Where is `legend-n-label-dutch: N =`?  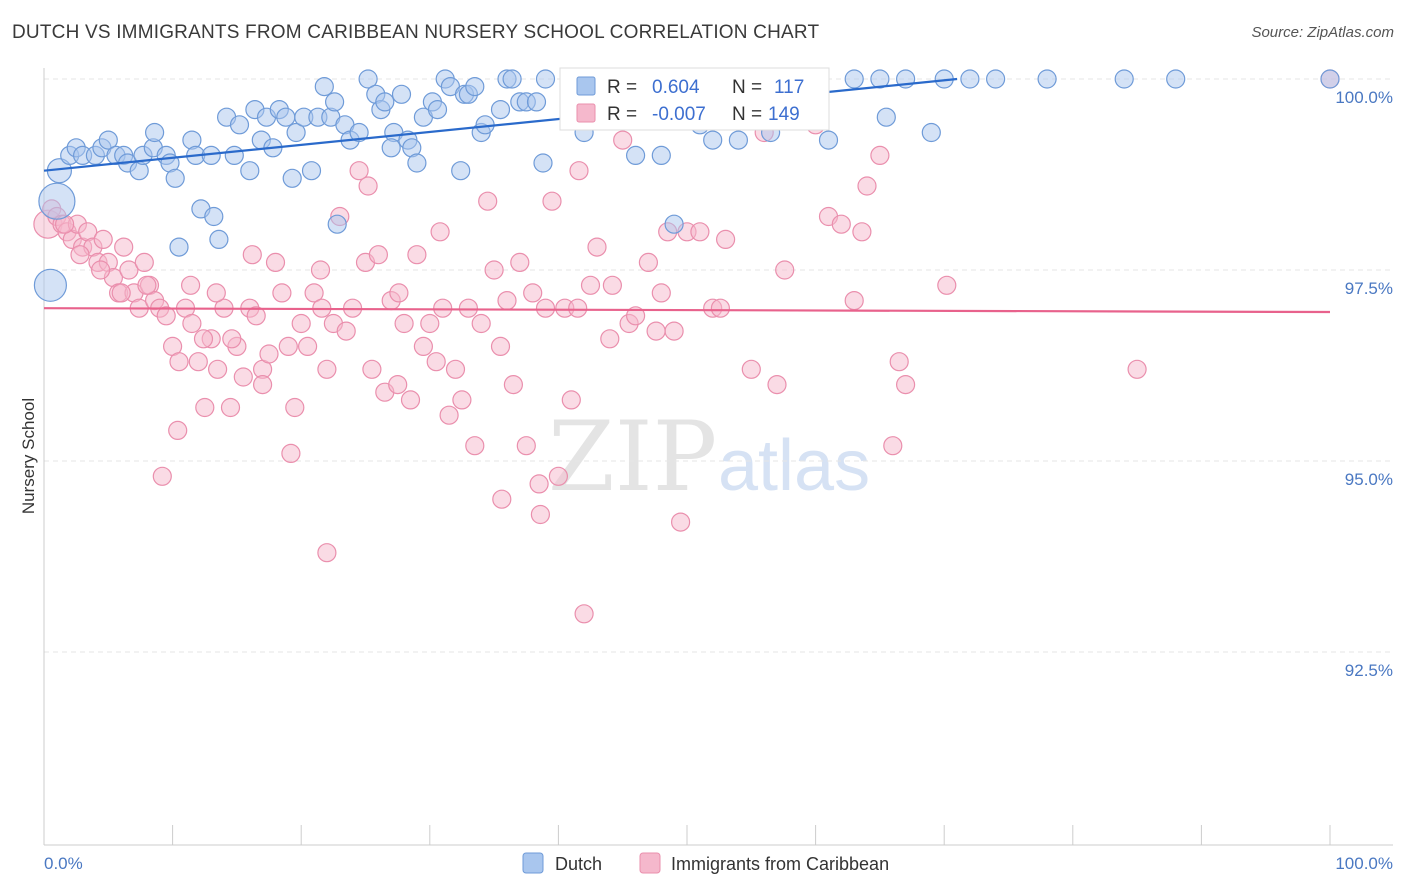
legend-n-label-dutch: N = is located at coordinates (747, 87).